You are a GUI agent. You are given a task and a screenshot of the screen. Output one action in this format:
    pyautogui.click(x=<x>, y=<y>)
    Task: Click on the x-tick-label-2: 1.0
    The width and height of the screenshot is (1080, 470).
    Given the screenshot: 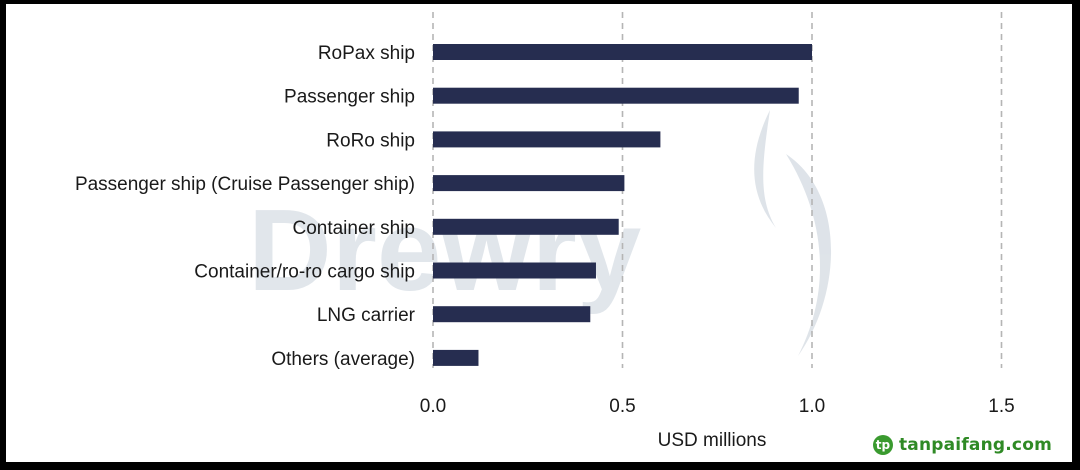 What is the action you would take?
    pyautogui.click(x=812, y=406)
    